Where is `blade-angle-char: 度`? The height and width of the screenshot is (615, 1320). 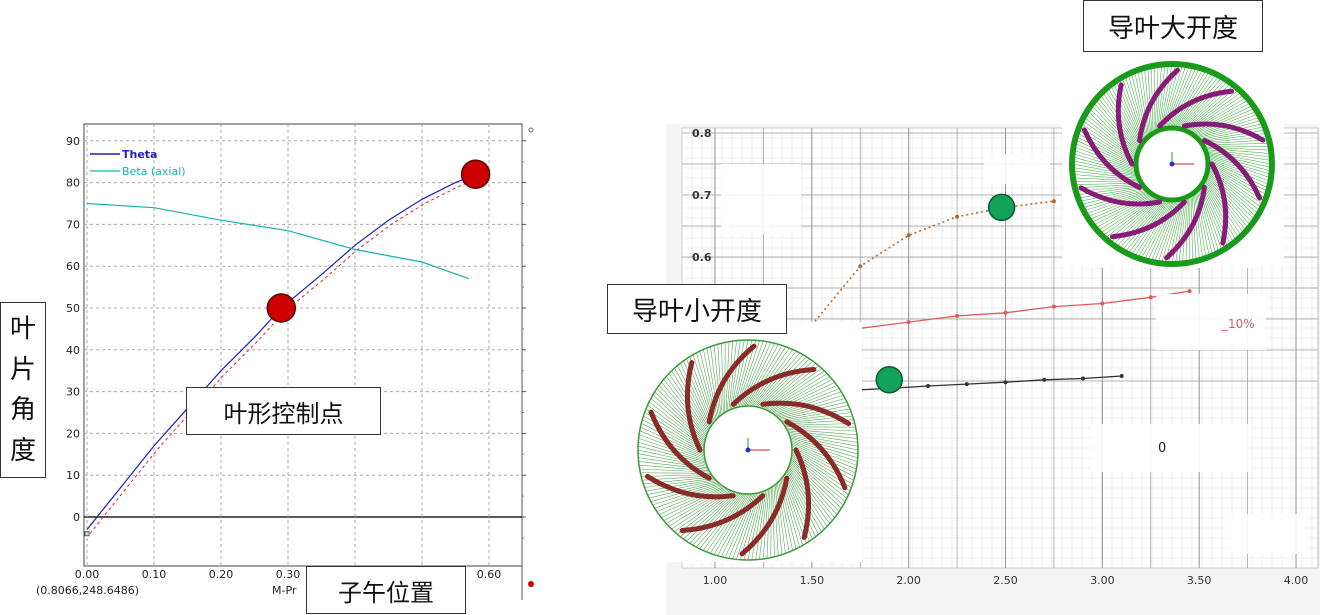 blade-angle-char: 度 is located at coordinates (22, 450).